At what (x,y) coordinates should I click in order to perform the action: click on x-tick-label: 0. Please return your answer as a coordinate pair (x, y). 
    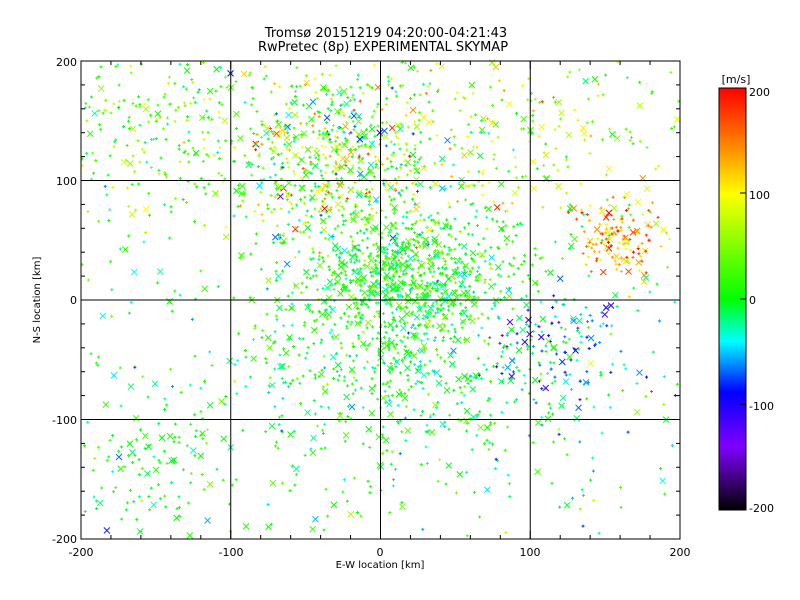
    Looking at the image, I should click on (380, 552).